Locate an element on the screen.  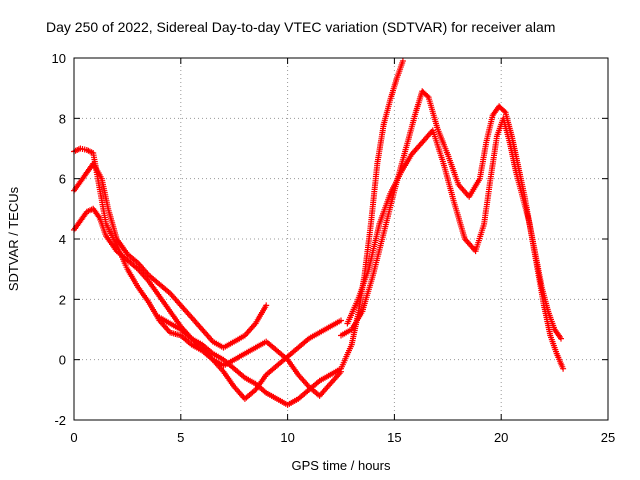
x-axis-label: GPS time / hours is located at coordinates (341, 465).